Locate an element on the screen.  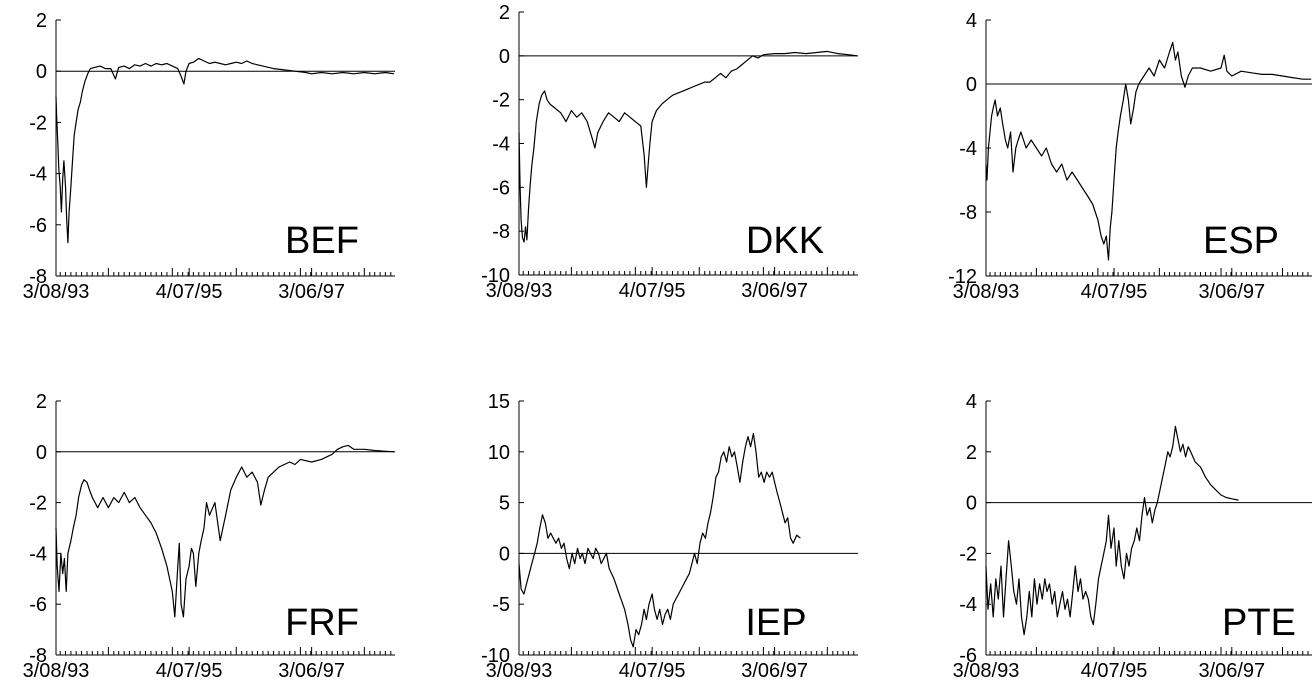
panel-pte-y-tick-label: -6 is located at coordinates (968, 656).